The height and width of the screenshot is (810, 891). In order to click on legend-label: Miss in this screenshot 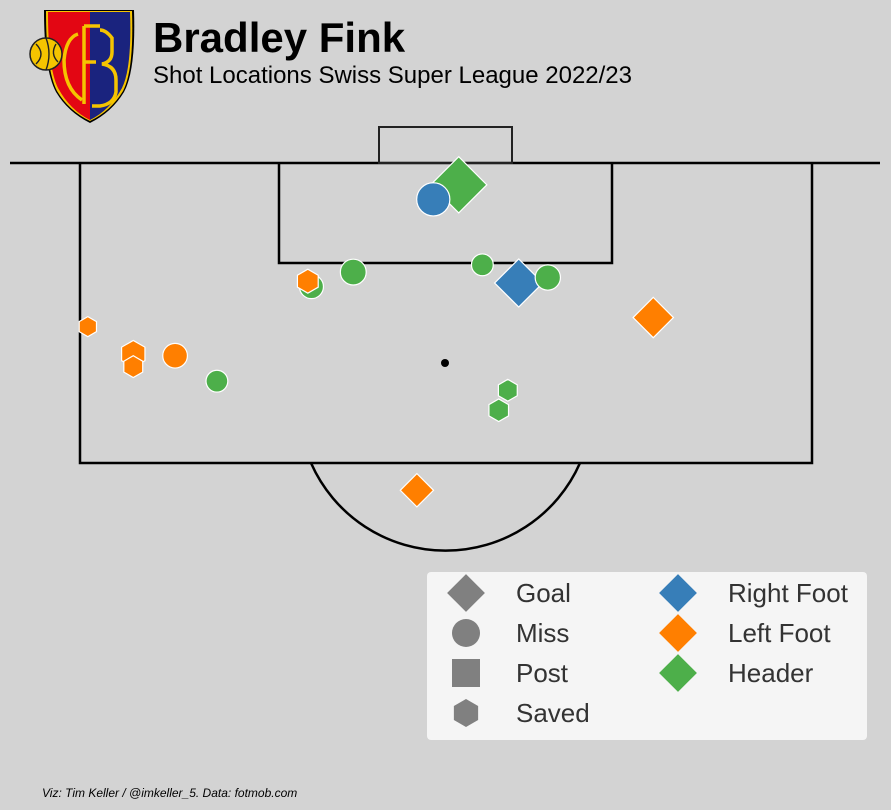, I will do `click(542, 633)`.